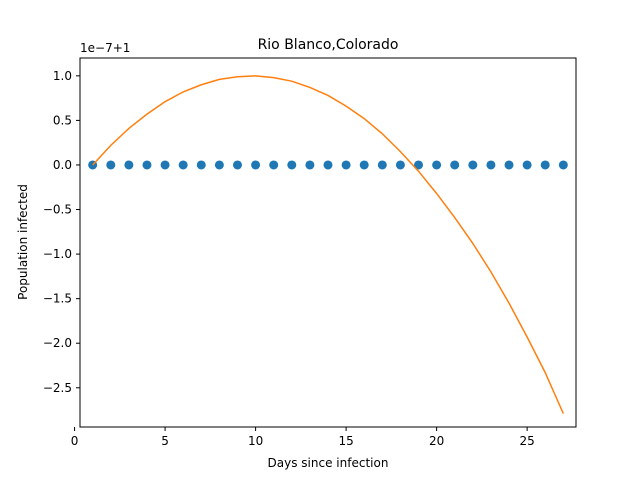 The width and height of the screenshot is (640, 480). Describe the element at coordinates (57, 210) in the screenshot. I see `y-tick-label: −0.5` at that location.